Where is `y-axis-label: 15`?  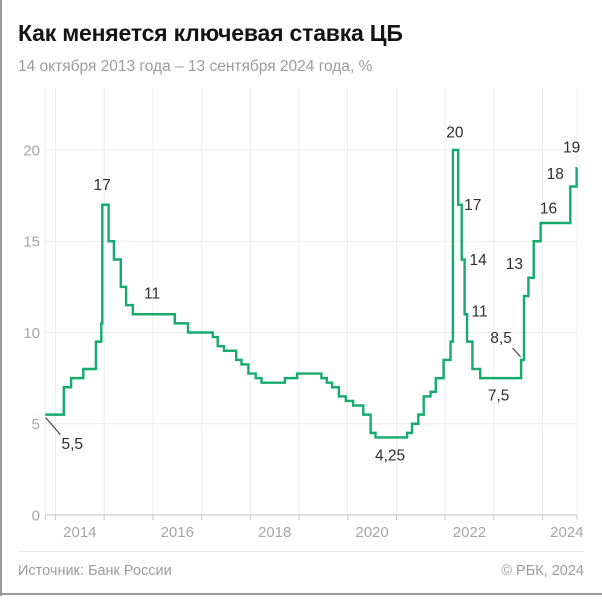
y-axis-label: 15 is located at coordinates (31, 242).